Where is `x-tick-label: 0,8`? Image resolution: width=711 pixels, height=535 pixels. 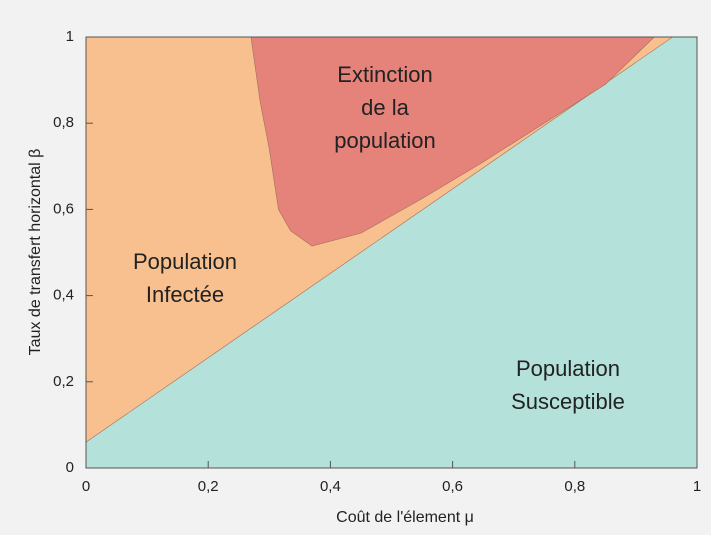
x-tick-label: 0,8 is located at coordinates (574, 486).